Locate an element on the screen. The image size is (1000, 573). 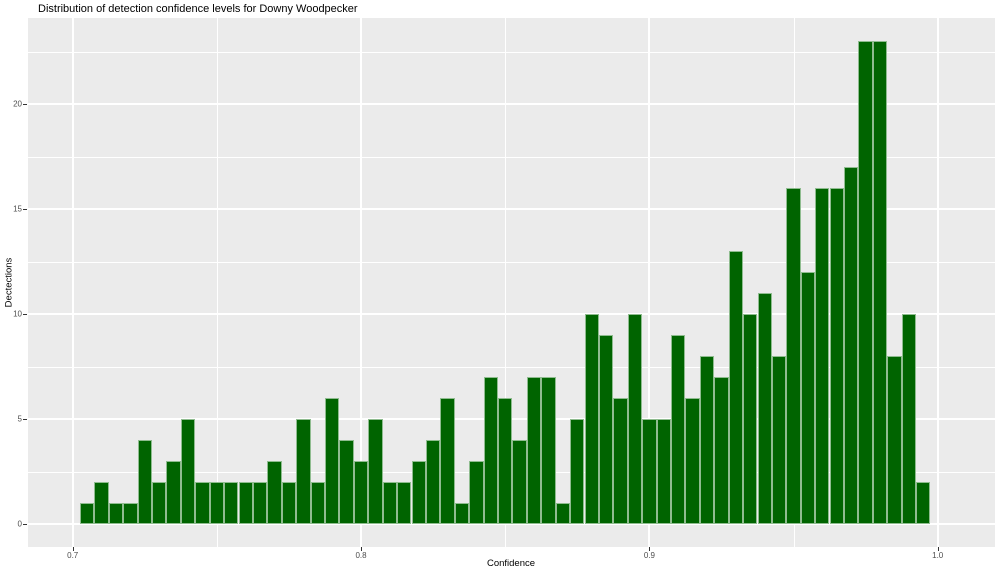
y-tick-label: 20 is located at coordinates (17, 104).